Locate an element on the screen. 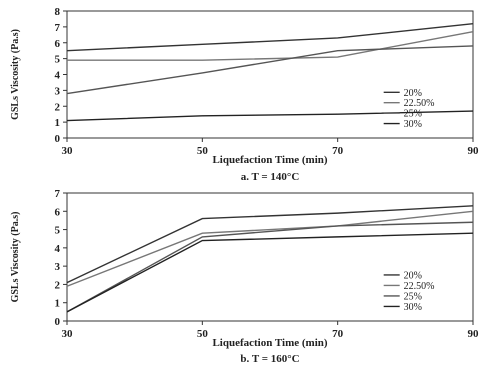 Image resolution: width=485 pixels, height=368 pixels. y-tick-label: 8 is located at coordinates (58, 12).